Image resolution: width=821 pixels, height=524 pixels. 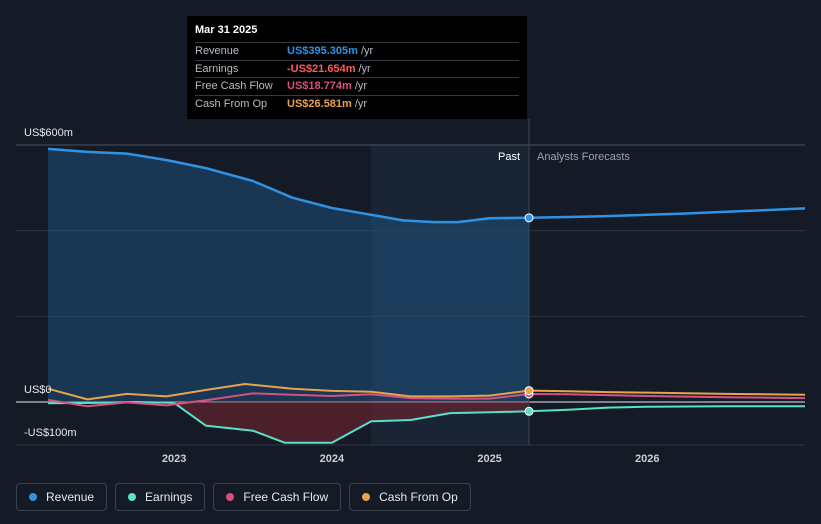 I want to click on tooltip-row-earnings: Earnings -US$21.654m /yr, so click(x=357, y=68).